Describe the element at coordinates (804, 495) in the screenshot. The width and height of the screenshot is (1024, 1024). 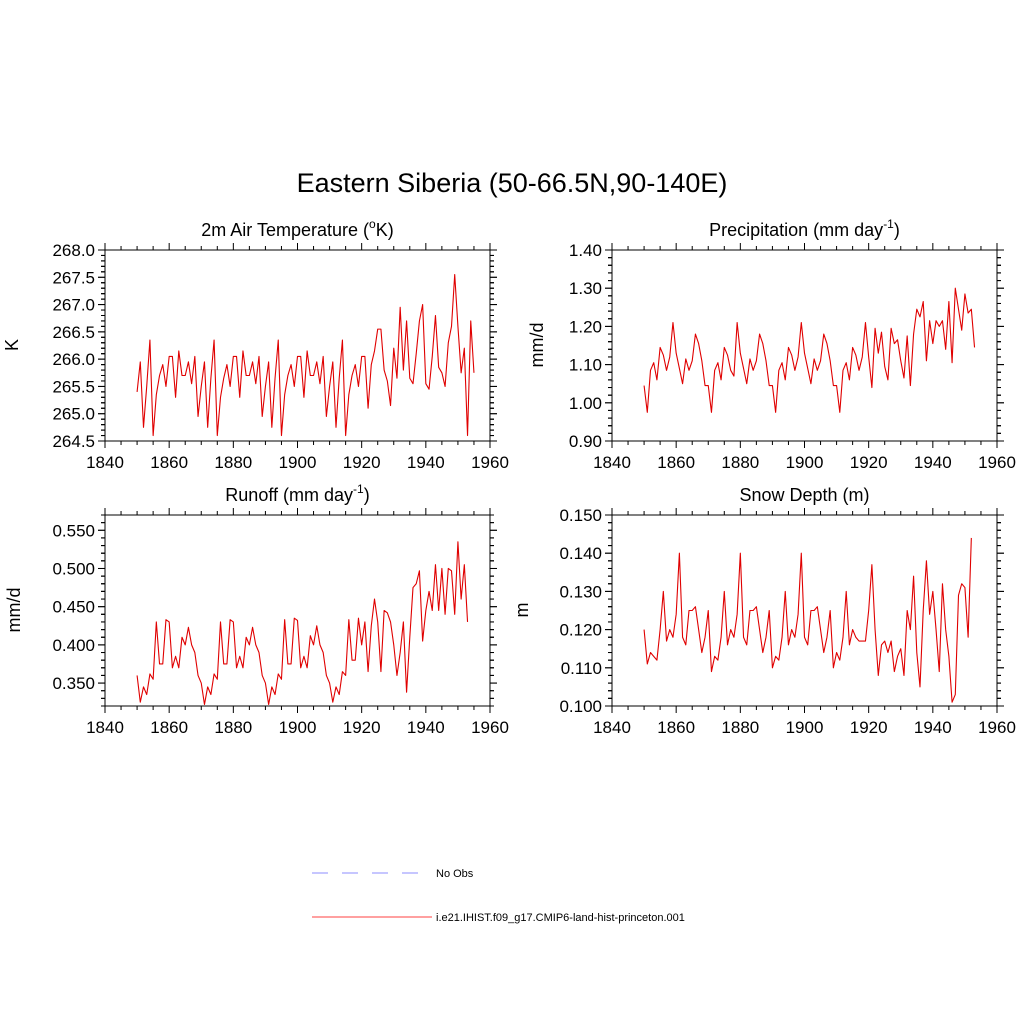
I see `panel-title: Snow Depth (m)` at that location.